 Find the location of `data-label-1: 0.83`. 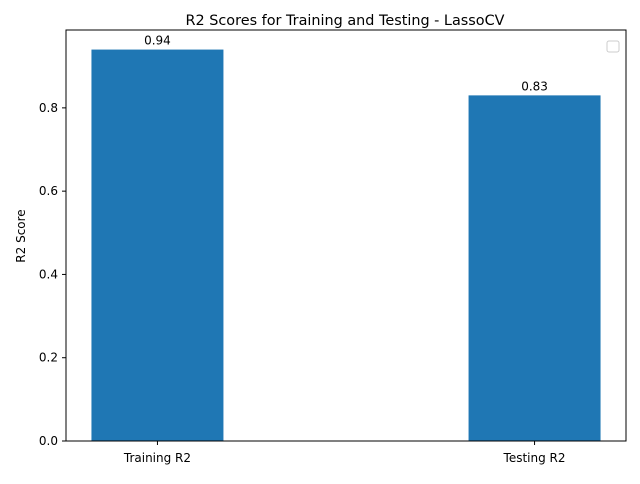

data-label-1: 0.83 is located at coordinates (534, 86).